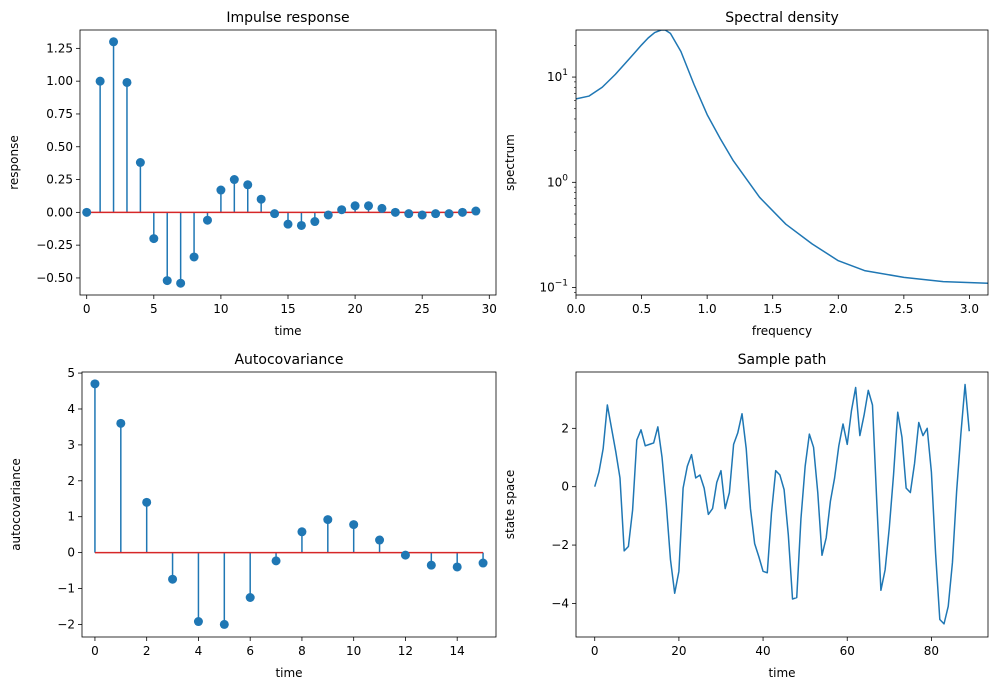 The image size is (998, 690). What do you see at coordinates (762, 651) in the screenshot?
I see `samplepath-xtick-label: 40` at bounding box center [762, 651].